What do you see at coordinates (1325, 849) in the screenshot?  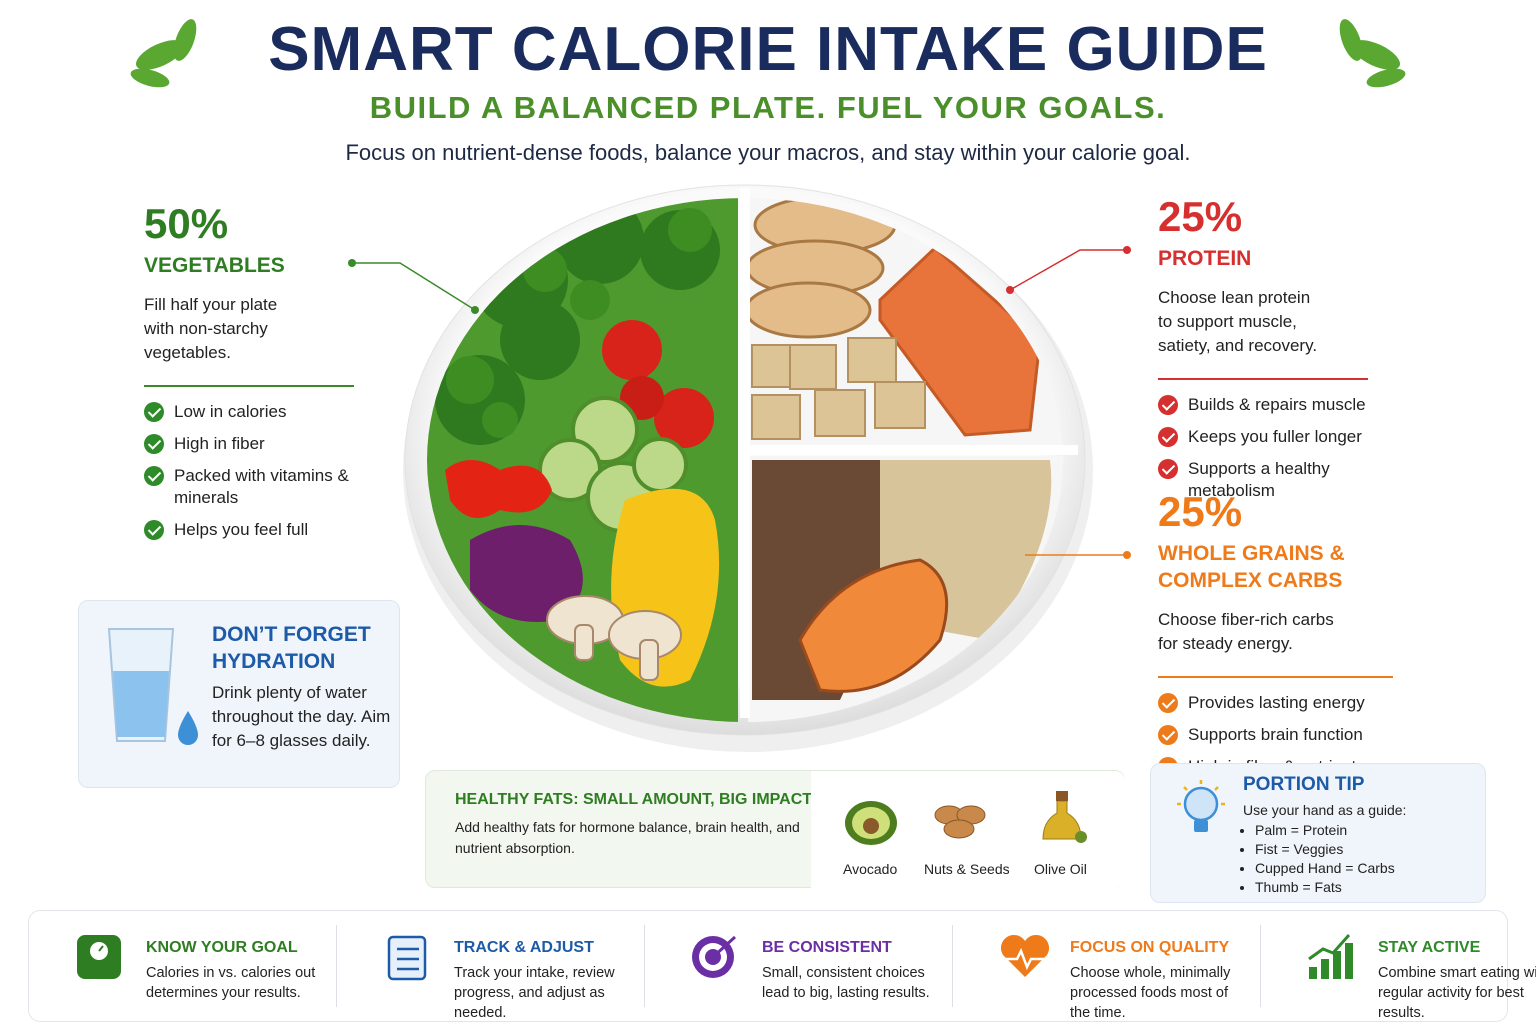 I see `portion-item: Fist = Veggies` at bounding box center [1325, 849].